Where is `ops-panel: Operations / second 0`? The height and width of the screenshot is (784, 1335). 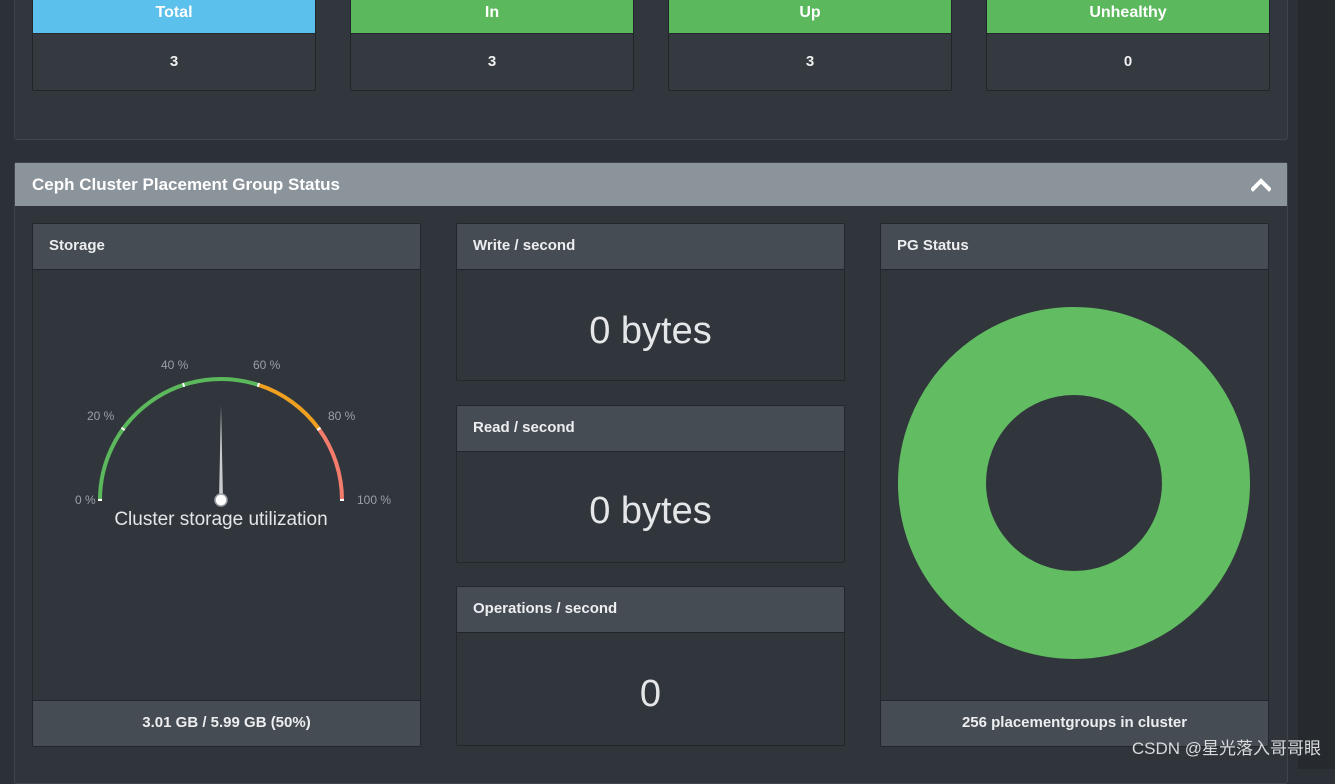 ops-panel: Operations / second 0 is located at coordinates (650, 666).